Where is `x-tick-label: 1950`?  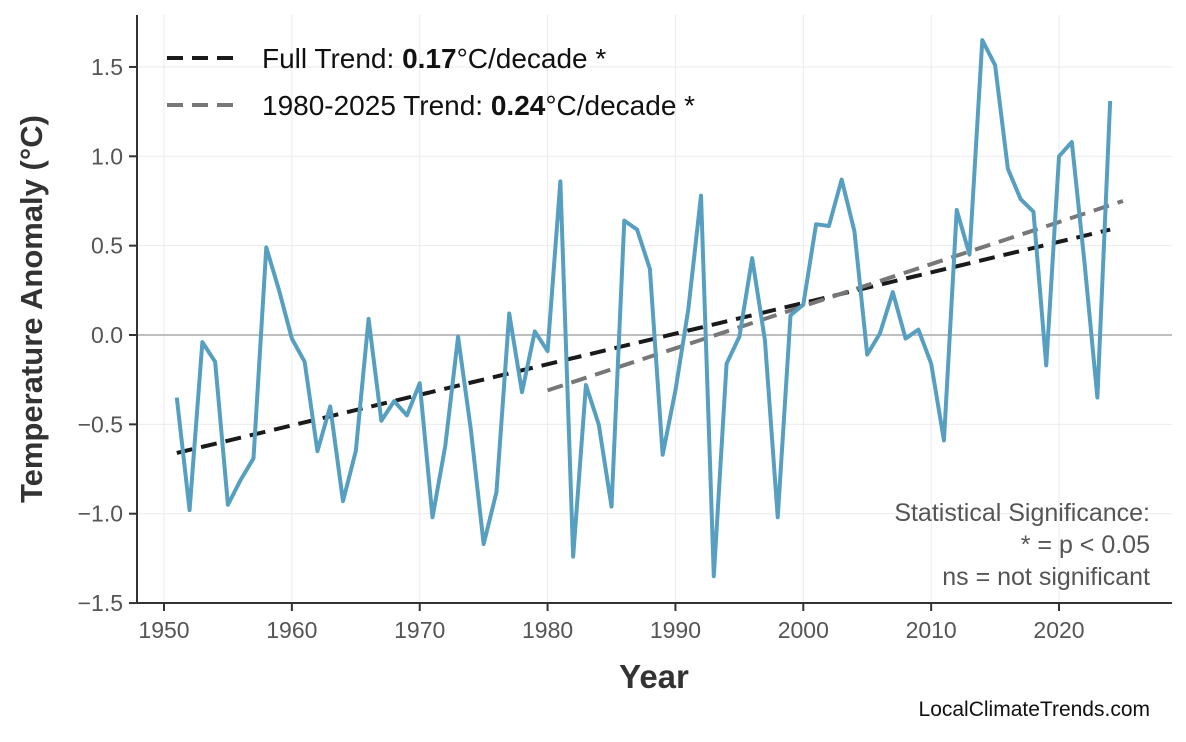
x-tick-label: 1950 is located at coordinates (163, 630).